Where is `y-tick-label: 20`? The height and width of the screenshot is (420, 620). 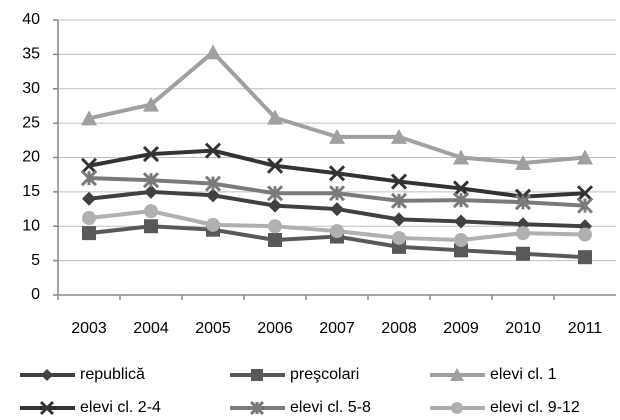 y-tick-label: 20 is located at coordinates (31, 157).